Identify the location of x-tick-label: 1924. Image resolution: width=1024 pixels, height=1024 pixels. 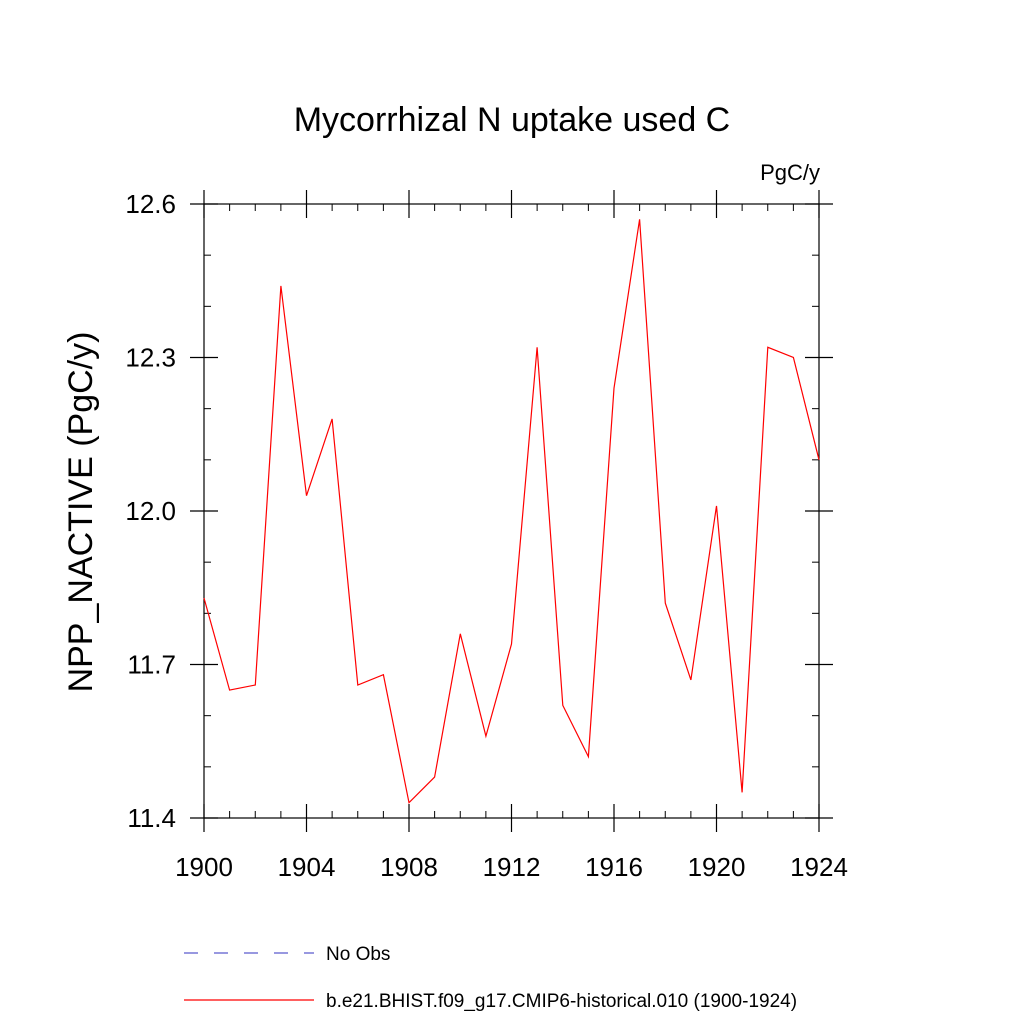
(819, 867).